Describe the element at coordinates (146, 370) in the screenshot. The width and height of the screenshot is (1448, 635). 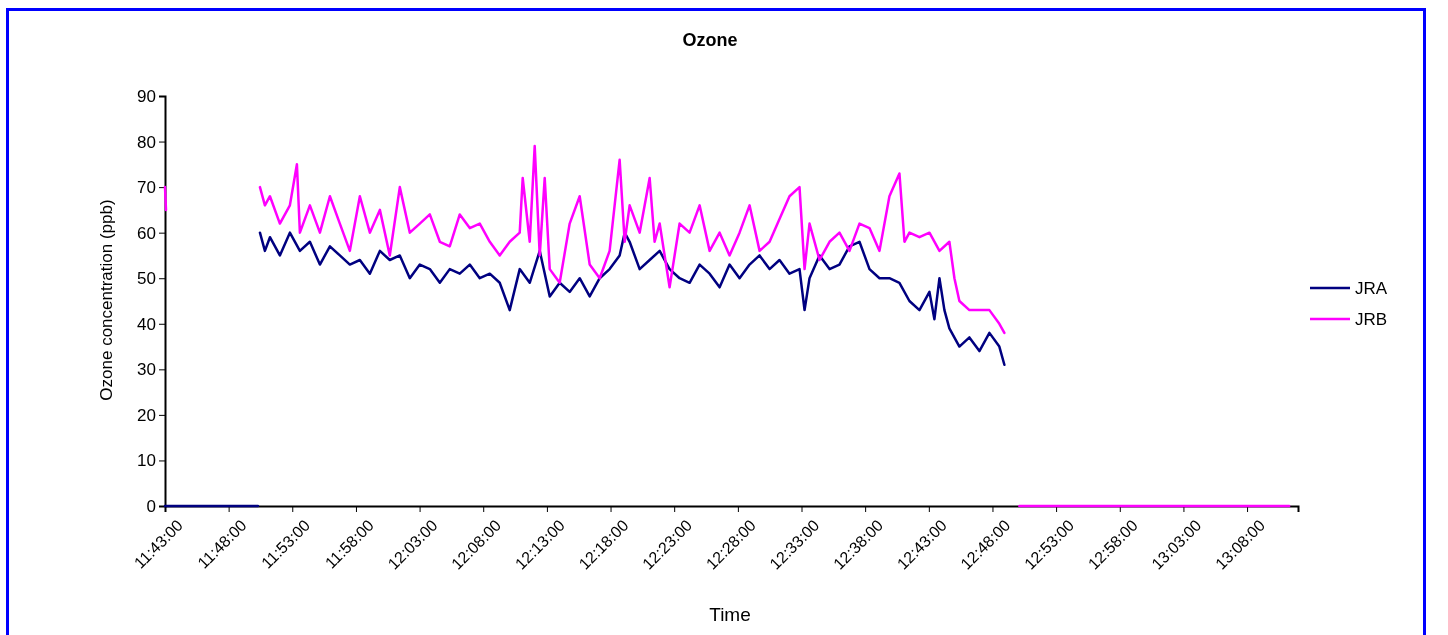
I see `y-tick-label: 30` at that location.